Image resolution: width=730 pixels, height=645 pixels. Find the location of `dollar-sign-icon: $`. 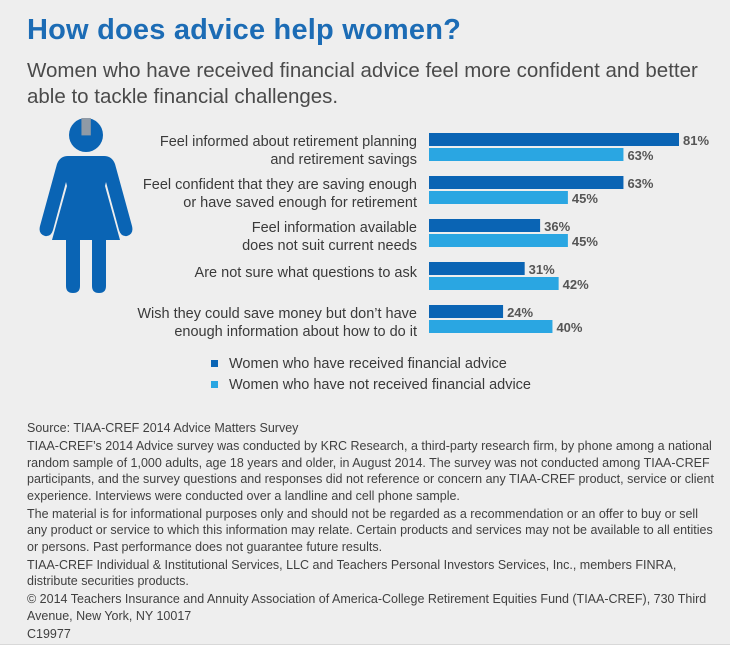

dollar-sign-icon: $ is located at coordinates (86, 132).